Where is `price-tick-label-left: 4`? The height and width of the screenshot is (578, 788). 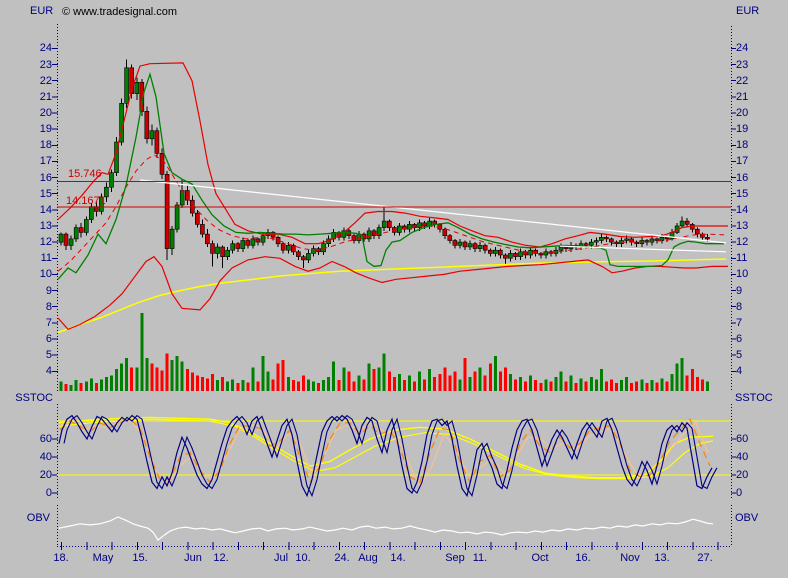
price-tick-label-left: 4 is located at coordinates (48, 371).